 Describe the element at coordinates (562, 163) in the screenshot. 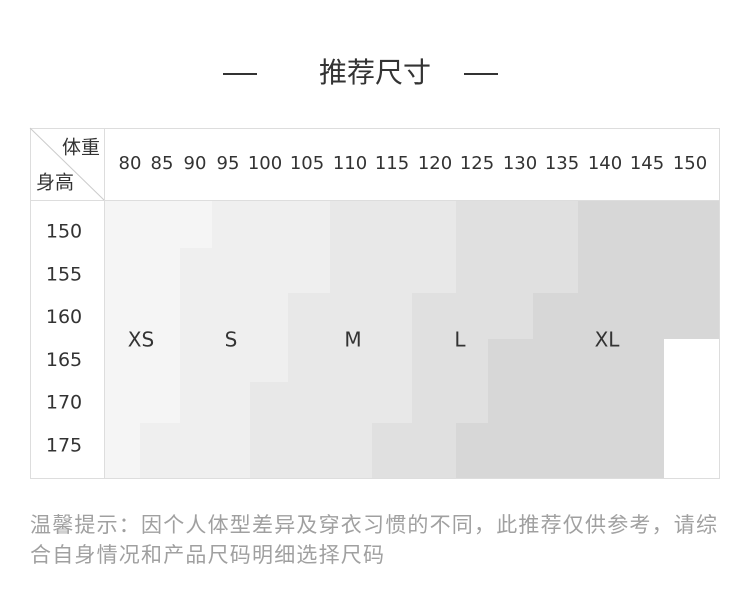

I see `weight-header: 135` at that location.